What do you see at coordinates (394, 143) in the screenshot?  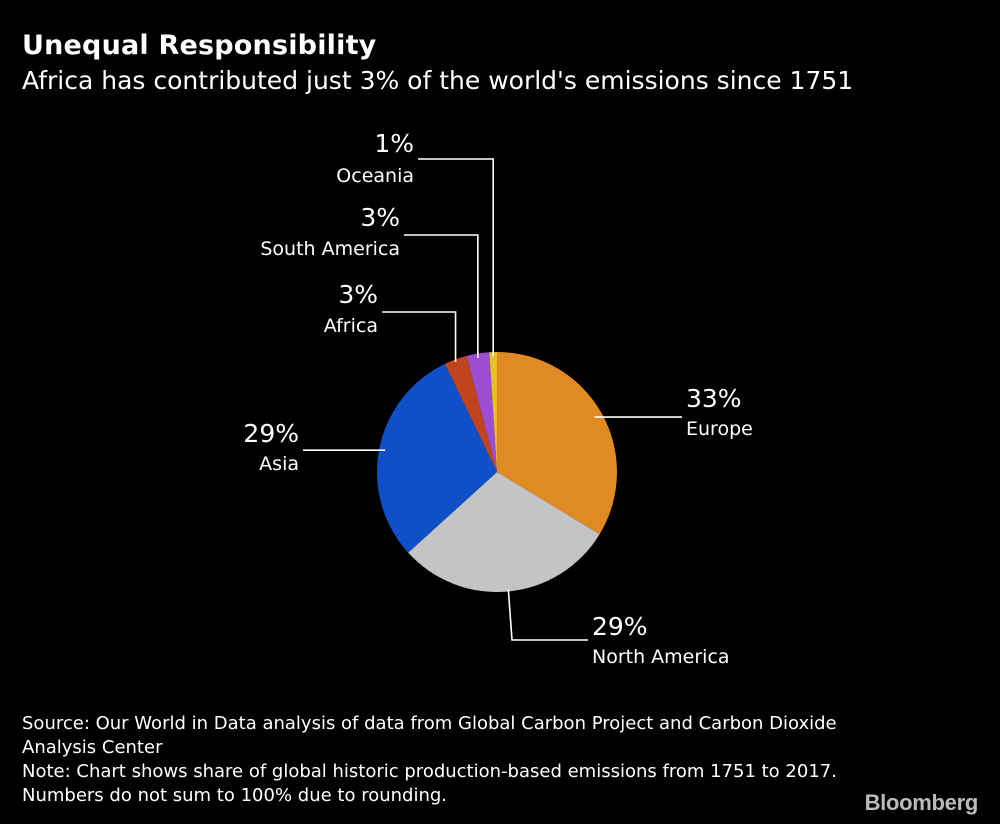 I see `data-label-oceania: 1%` at bounding box center [394, 143].